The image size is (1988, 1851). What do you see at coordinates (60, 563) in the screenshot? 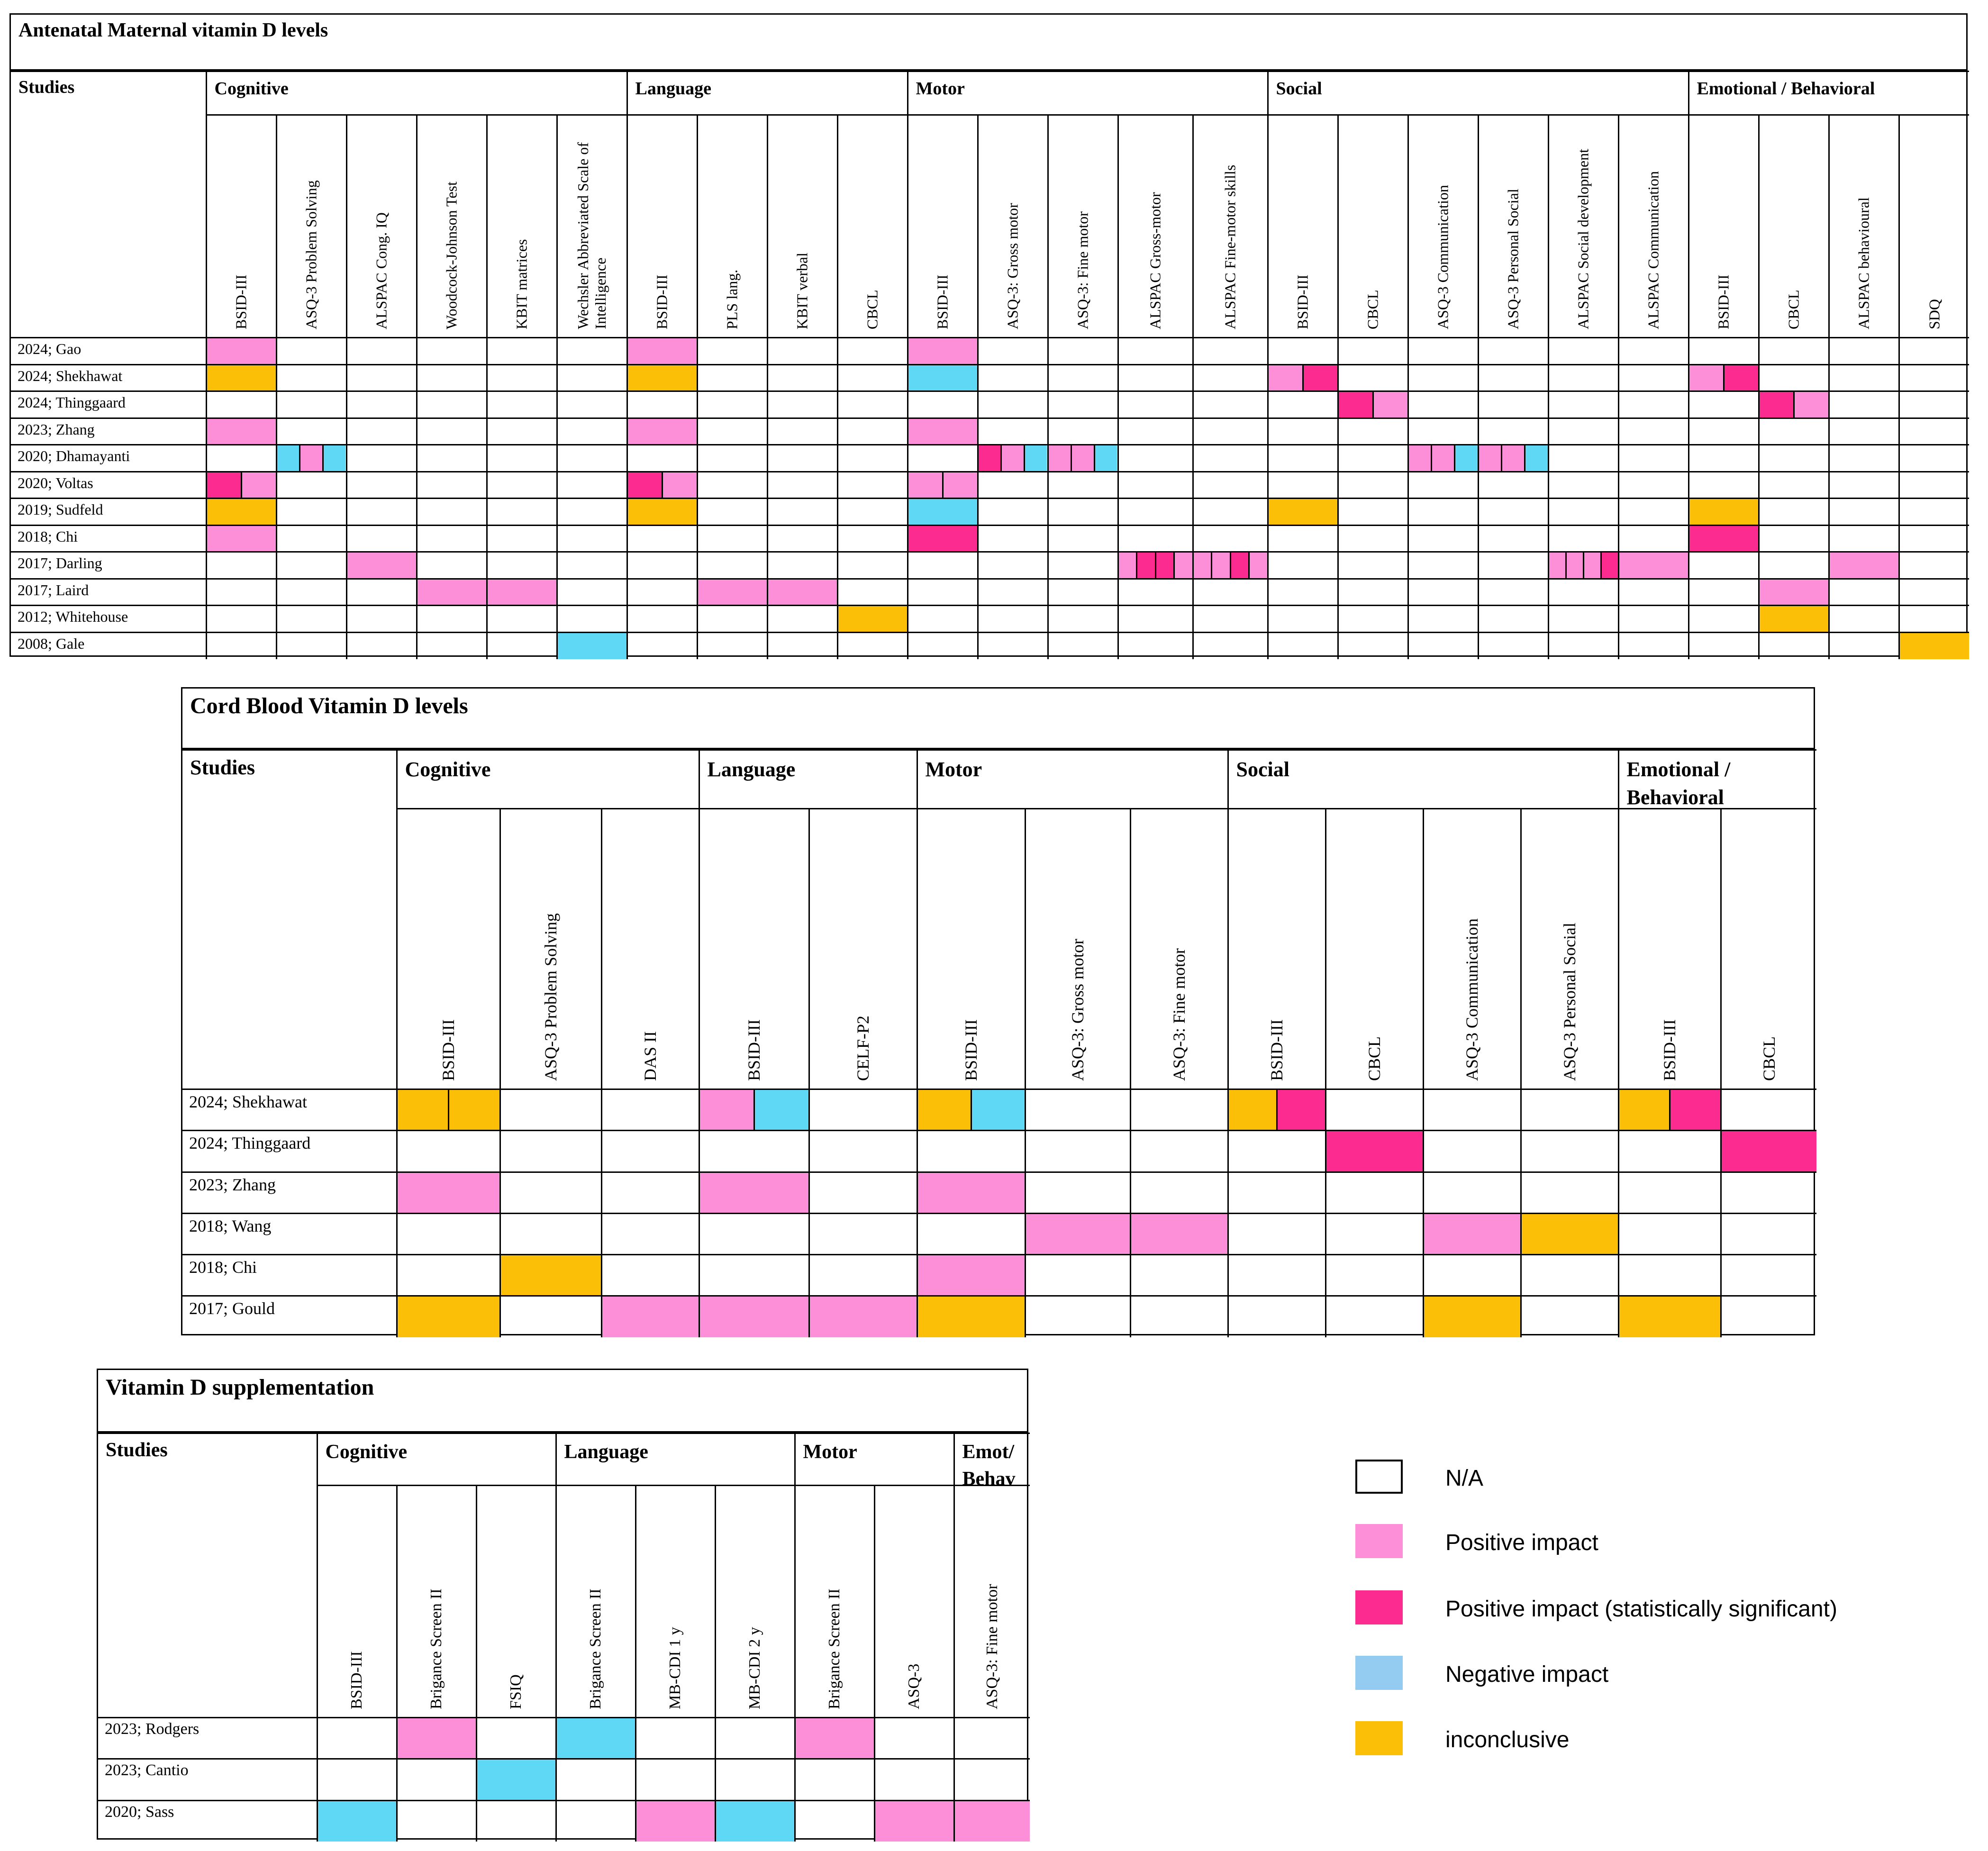
I see `study-name: 2017; Darling` at bounding box center [60, 563].